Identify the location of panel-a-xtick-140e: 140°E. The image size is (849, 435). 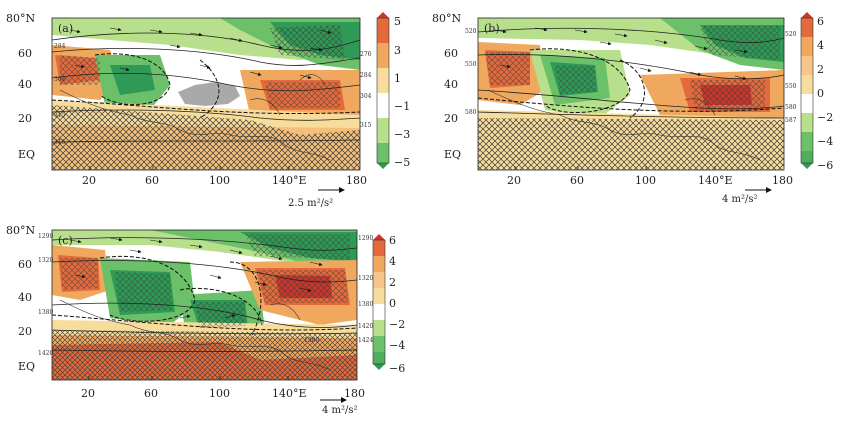
(289, 180).